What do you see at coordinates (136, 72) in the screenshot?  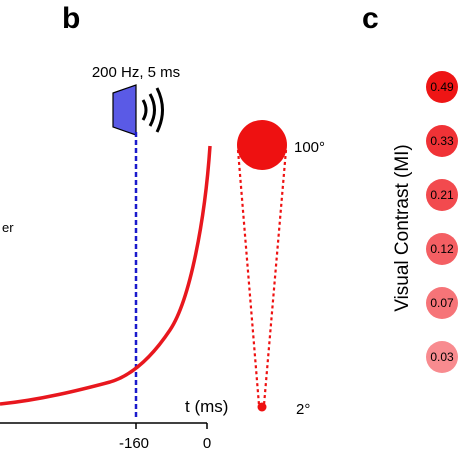 I see `stimulus-label: 200 Hz, 5 ms` at bounding box center [136, 72].